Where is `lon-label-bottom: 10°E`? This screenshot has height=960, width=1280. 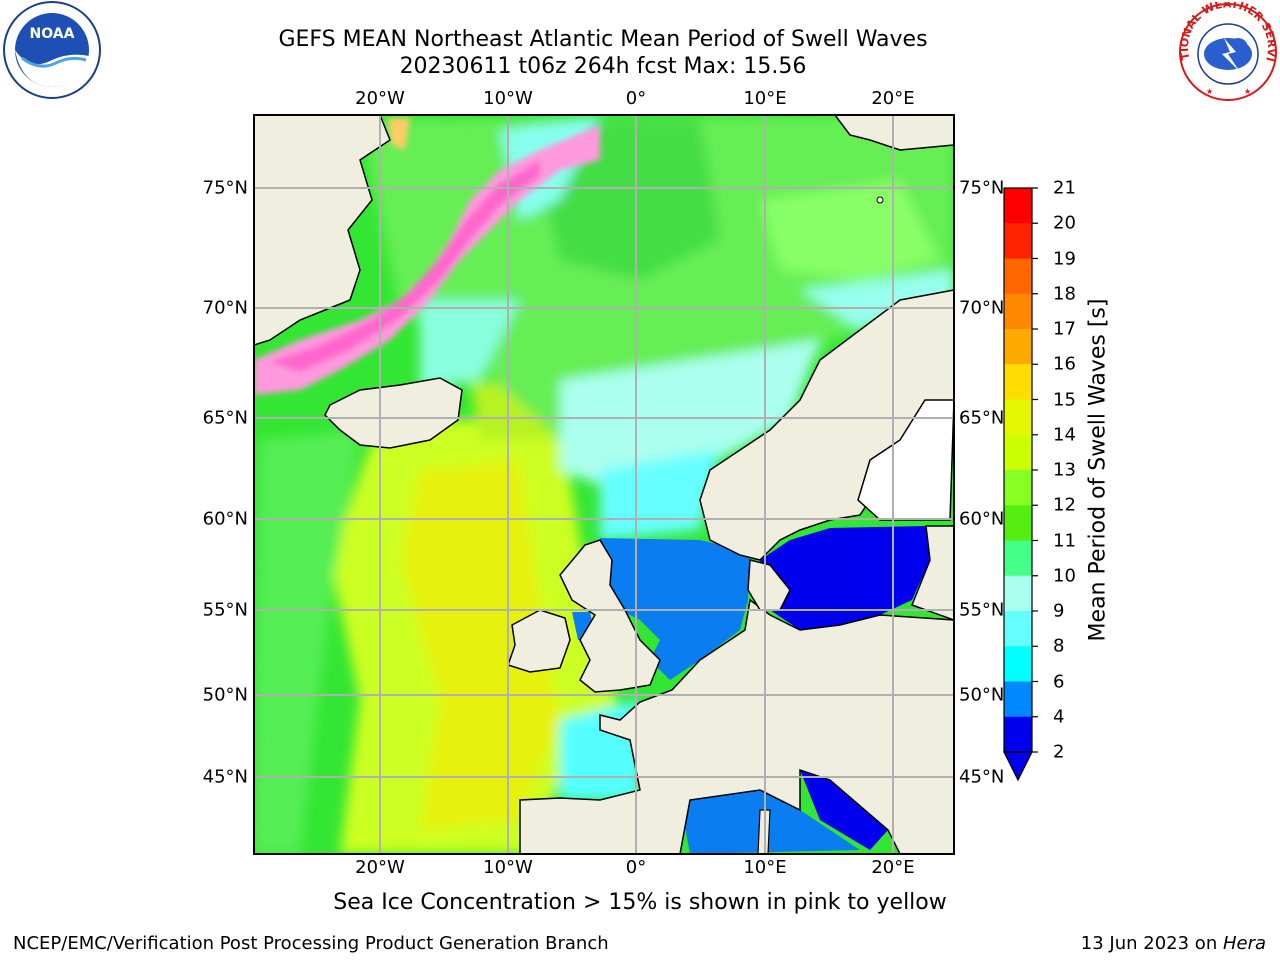 lon-label-bottom: 10°E is located at coordinates (765, 867).